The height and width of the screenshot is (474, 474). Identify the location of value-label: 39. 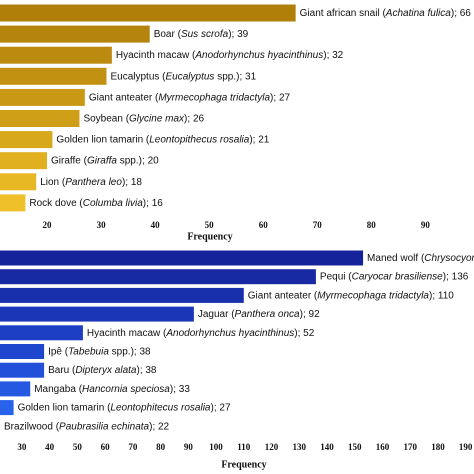
(243, 34).